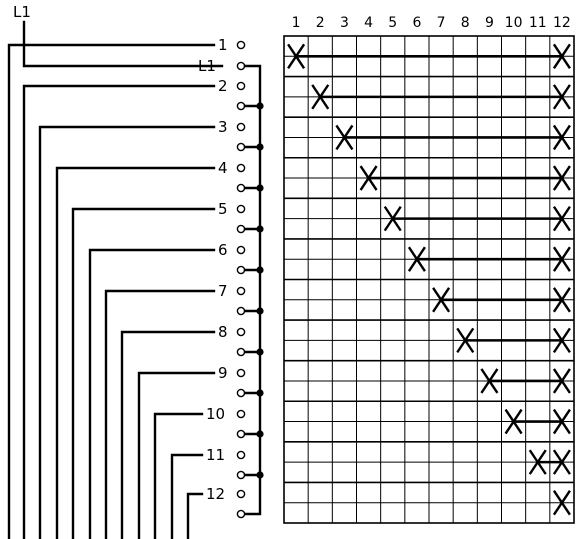 This screenshot has width=580, height=539. I want to click on column-label: 1, so click(296, 23).